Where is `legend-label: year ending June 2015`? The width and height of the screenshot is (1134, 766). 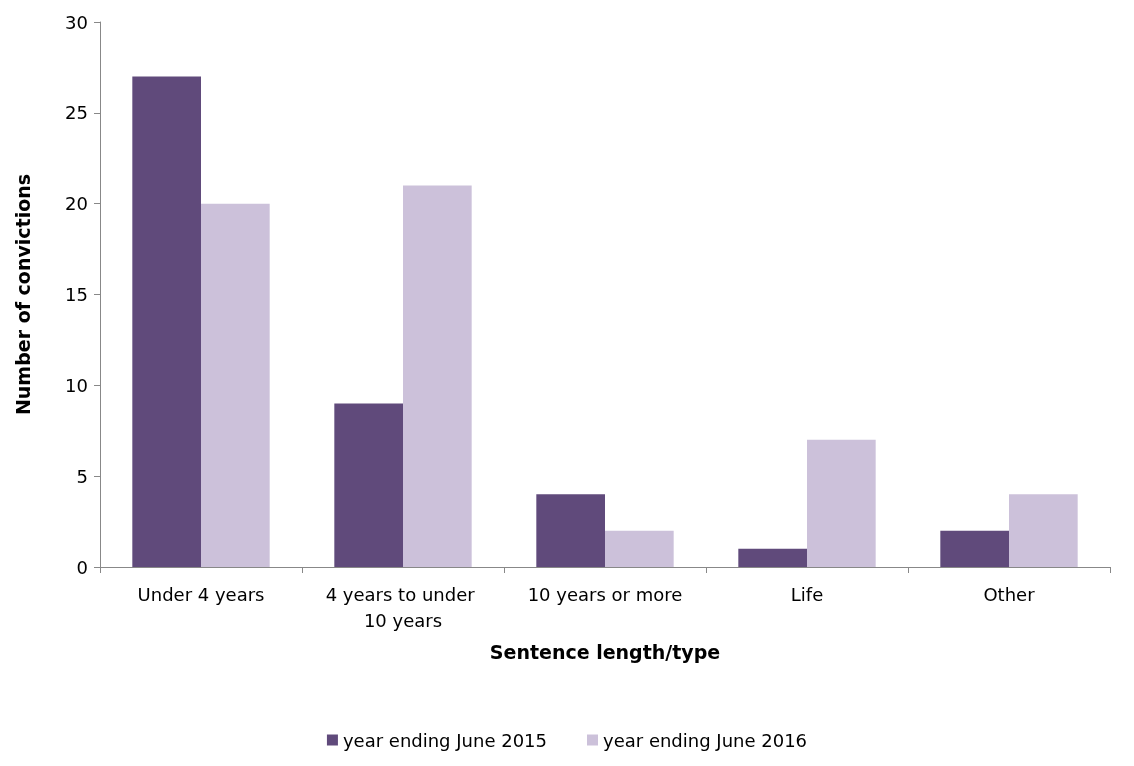 legend-label: year ending June 2015 is located at coordinates (444, 740).